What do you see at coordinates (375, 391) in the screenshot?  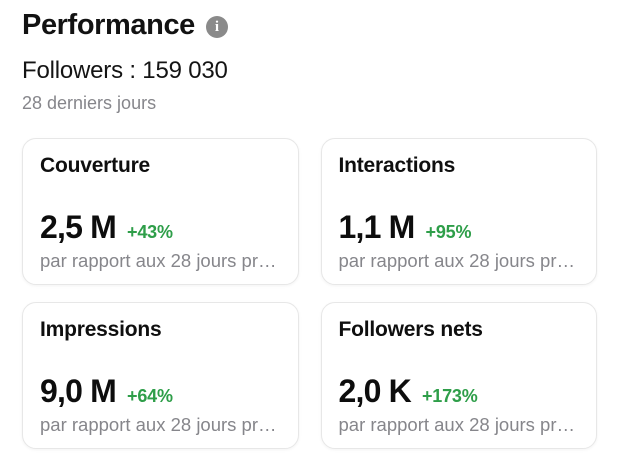 I see `metric-value: 2,0 K` at bounding box center [375, 391].